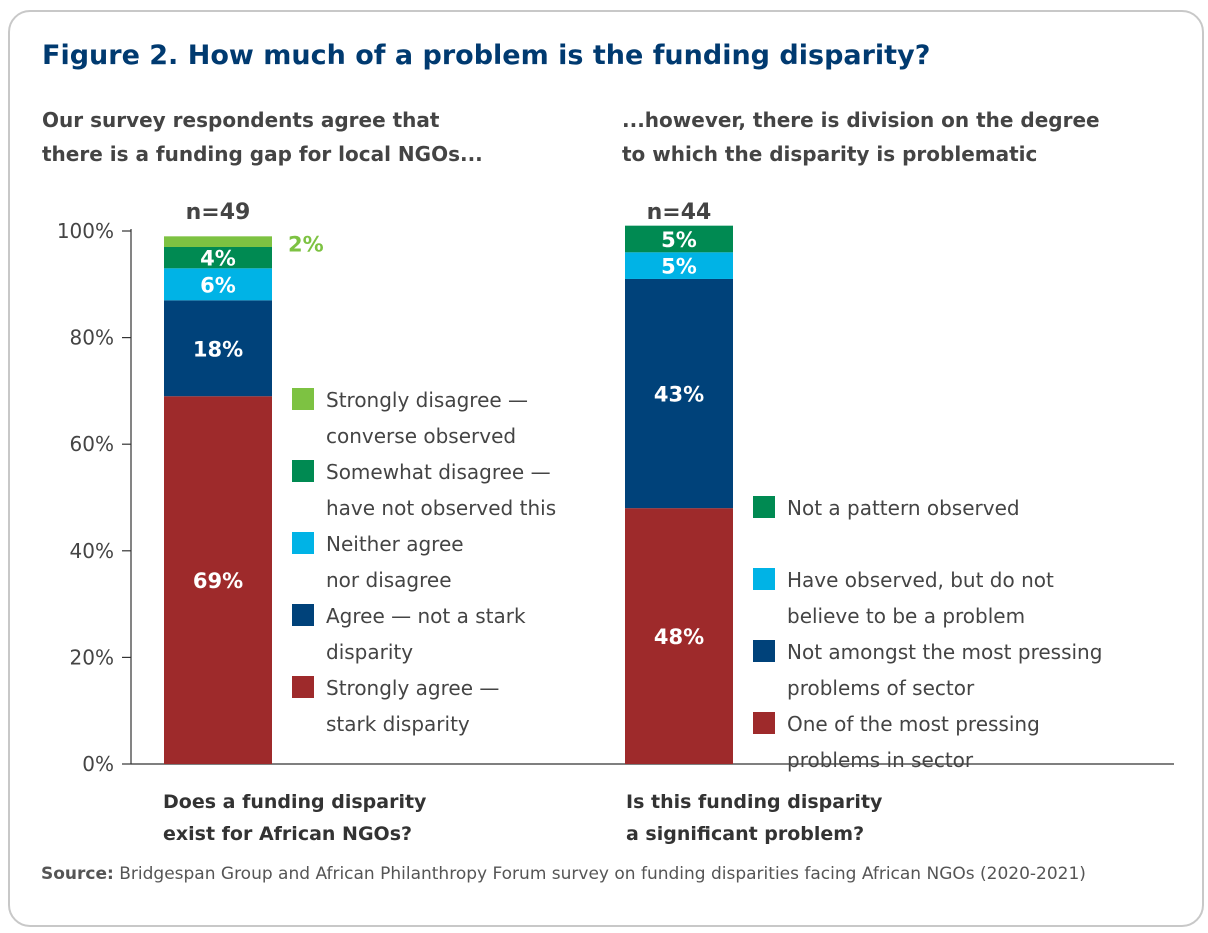 The width and height of the screenshot is (1208, 933). I want to click on legend-label: Strongly agree —, so click(412, 688).